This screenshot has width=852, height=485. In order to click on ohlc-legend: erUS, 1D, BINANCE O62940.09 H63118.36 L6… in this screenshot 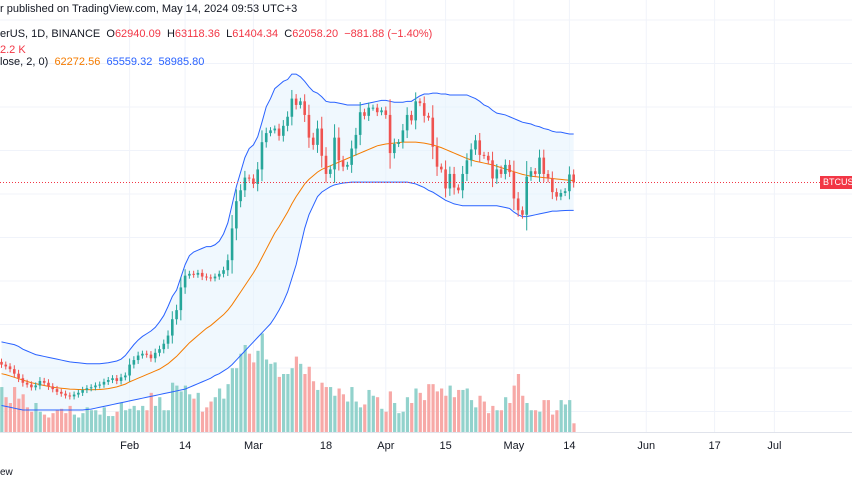, I will do `click(216, 34)`.